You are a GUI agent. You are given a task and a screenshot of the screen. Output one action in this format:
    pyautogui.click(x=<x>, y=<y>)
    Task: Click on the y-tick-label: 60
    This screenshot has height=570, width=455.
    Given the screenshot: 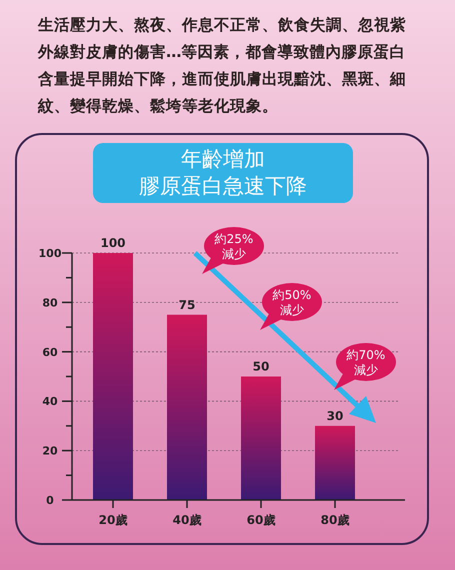 What is the action you would take?
    pyautogui.click(x=50, y=352)
    